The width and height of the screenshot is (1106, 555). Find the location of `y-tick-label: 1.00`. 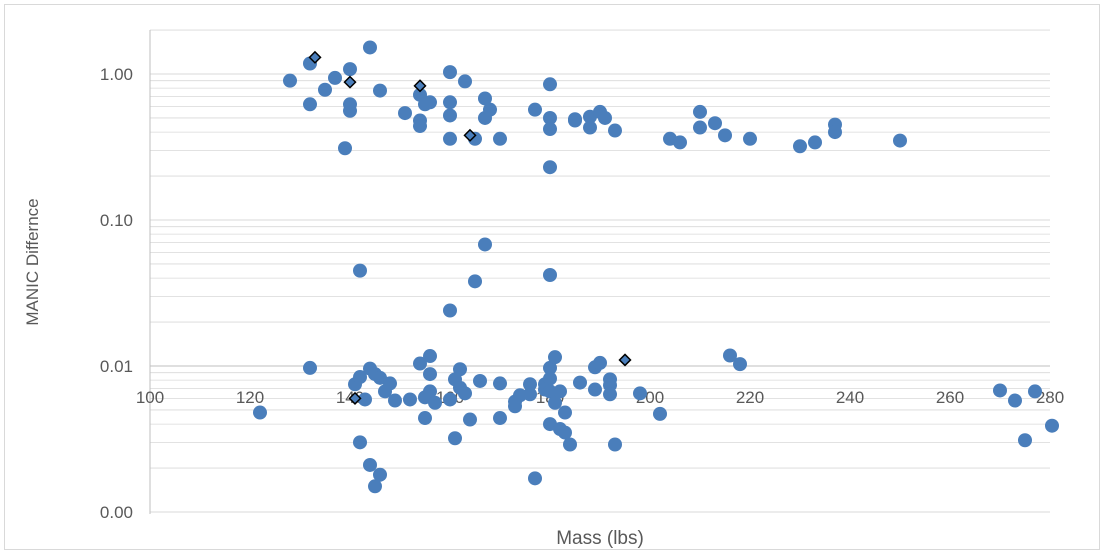

y-tick-label: 1.00 is located at coordinates (116, 74).